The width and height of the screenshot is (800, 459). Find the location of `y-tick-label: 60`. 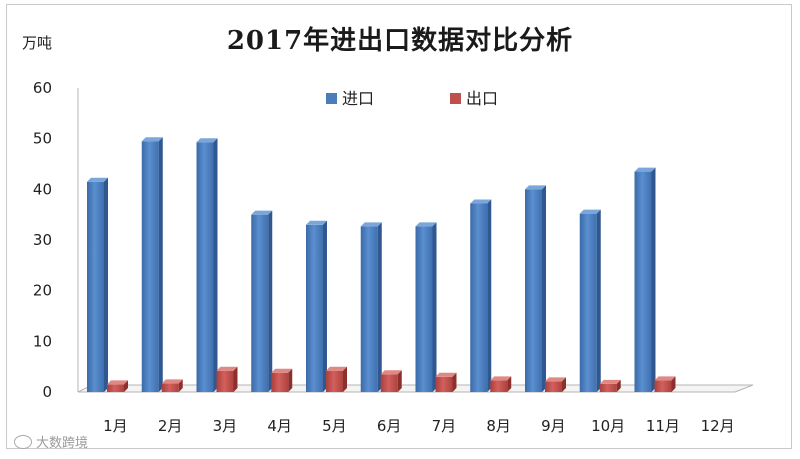

y-tick-label: 60 is located at coordinates (42, 88).